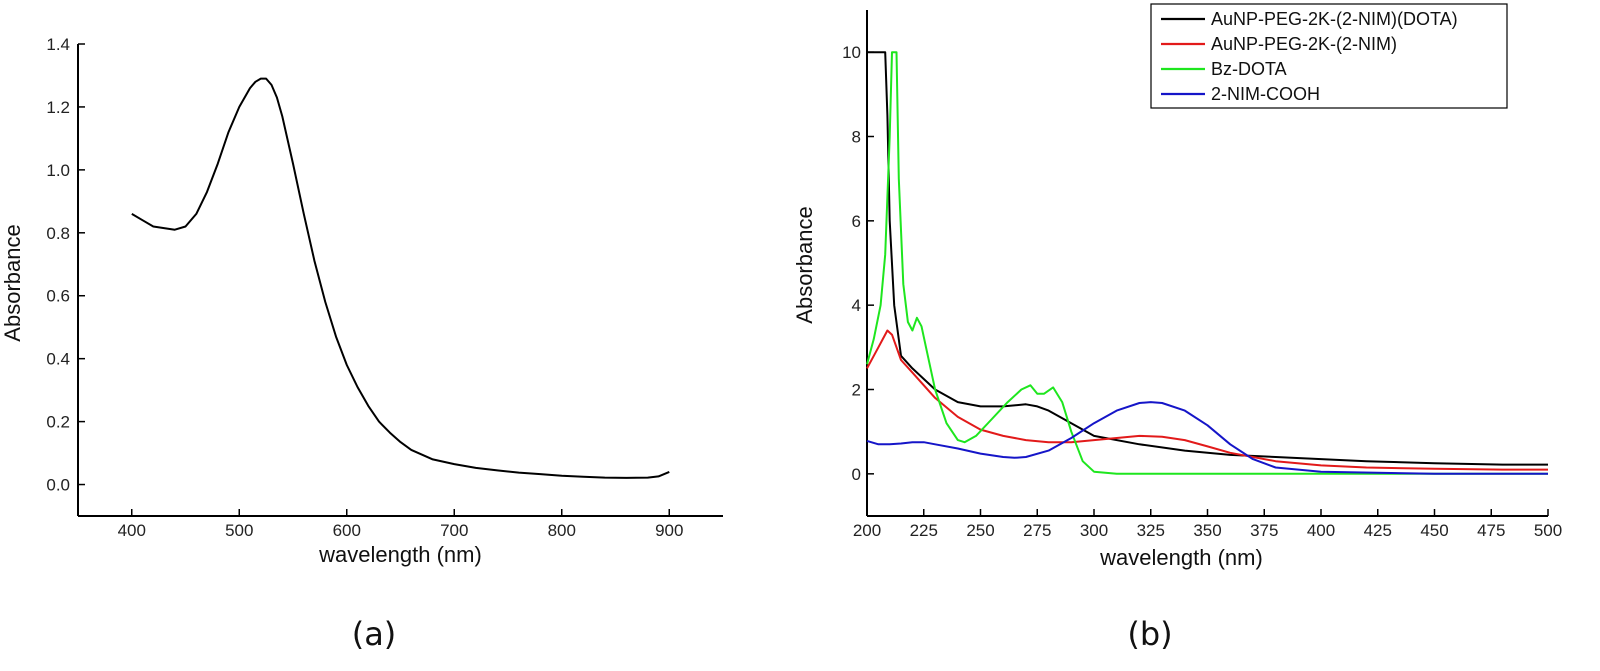 The image size is (1600, 671). I want to click on panel-b-y-tick-label: 8, so click(856, 137).